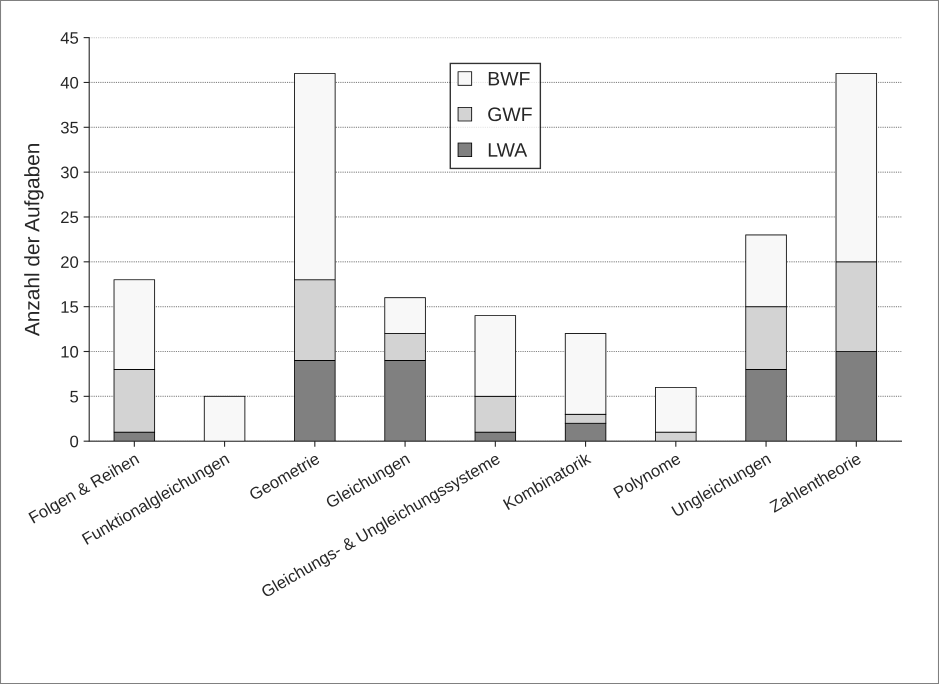 This screenshot has width=939, height=684. What do you see at coordinates (508, 150) in the screenshot?
I see `legend-label: LWA` at bounding box center [508, 150].